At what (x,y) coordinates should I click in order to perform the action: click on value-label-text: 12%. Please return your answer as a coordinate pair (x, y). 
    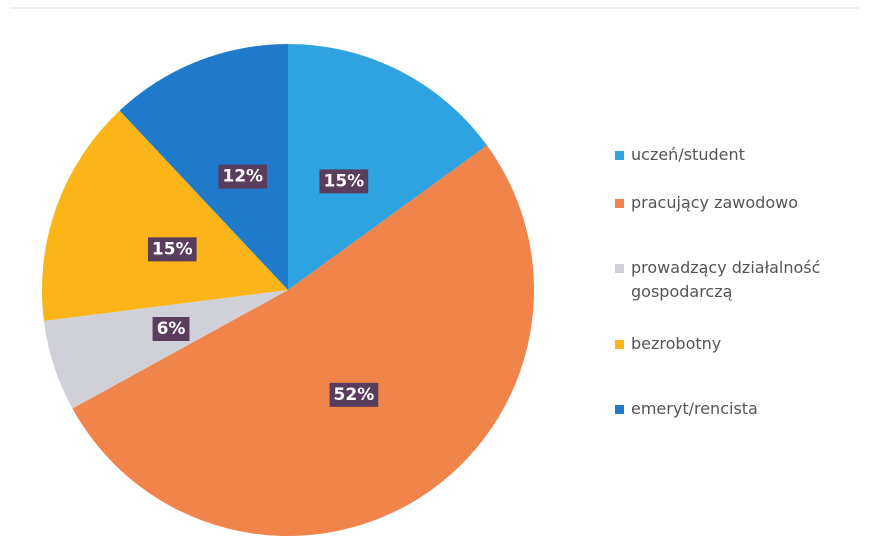
    Looking at the image, I should click on (242, 177).